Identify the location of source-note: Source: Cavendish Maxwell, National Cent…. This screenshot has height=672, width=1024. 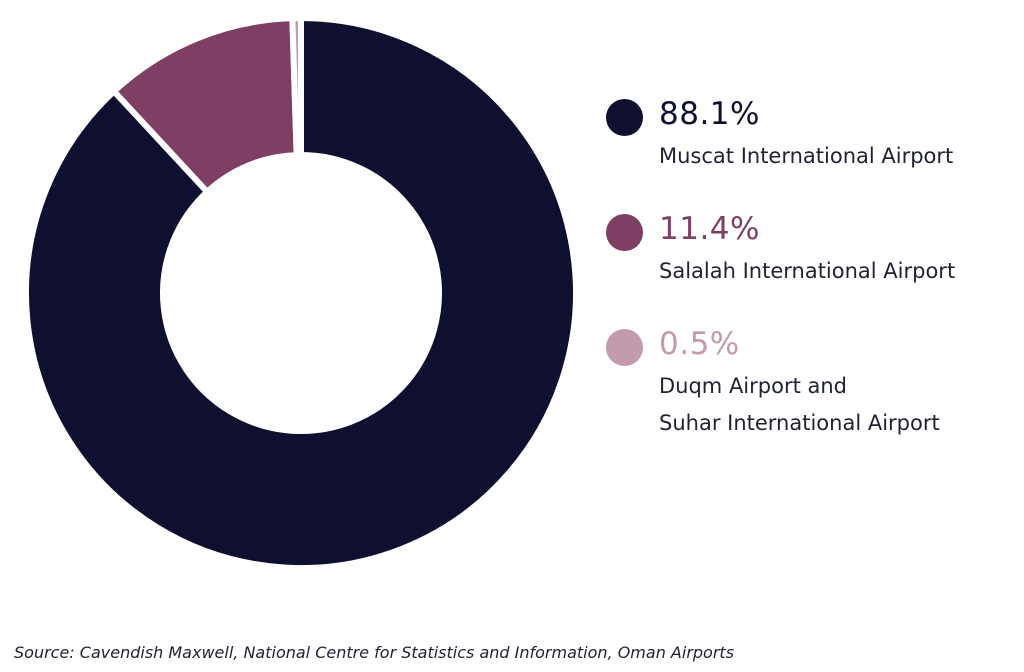
(374, 652).